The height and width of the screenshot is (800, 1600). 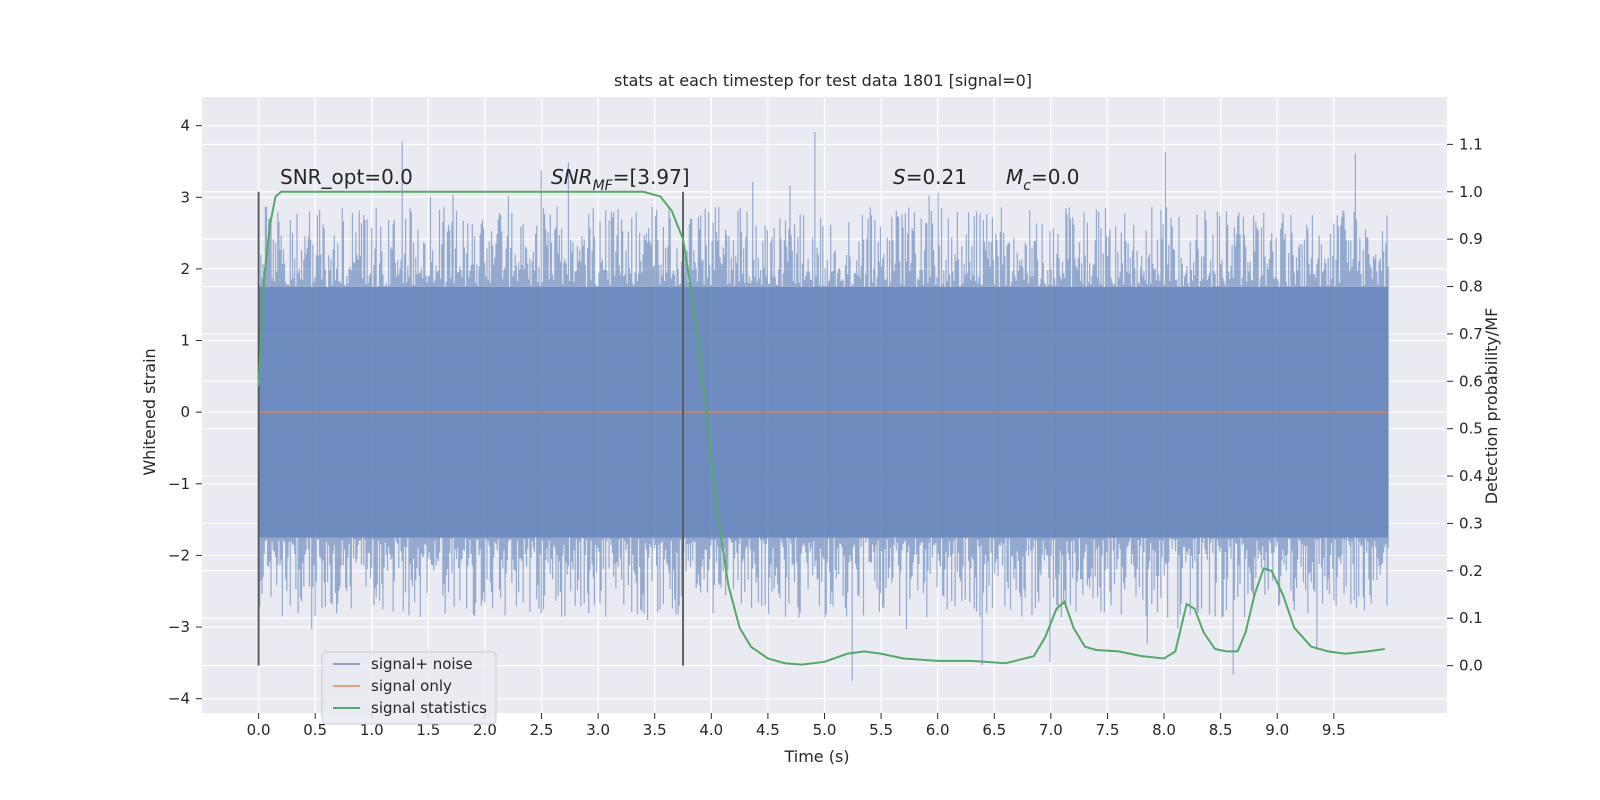 I want to click on annotation-snr-opt: SNR_opt=0.0, so click(x=346, y=177).